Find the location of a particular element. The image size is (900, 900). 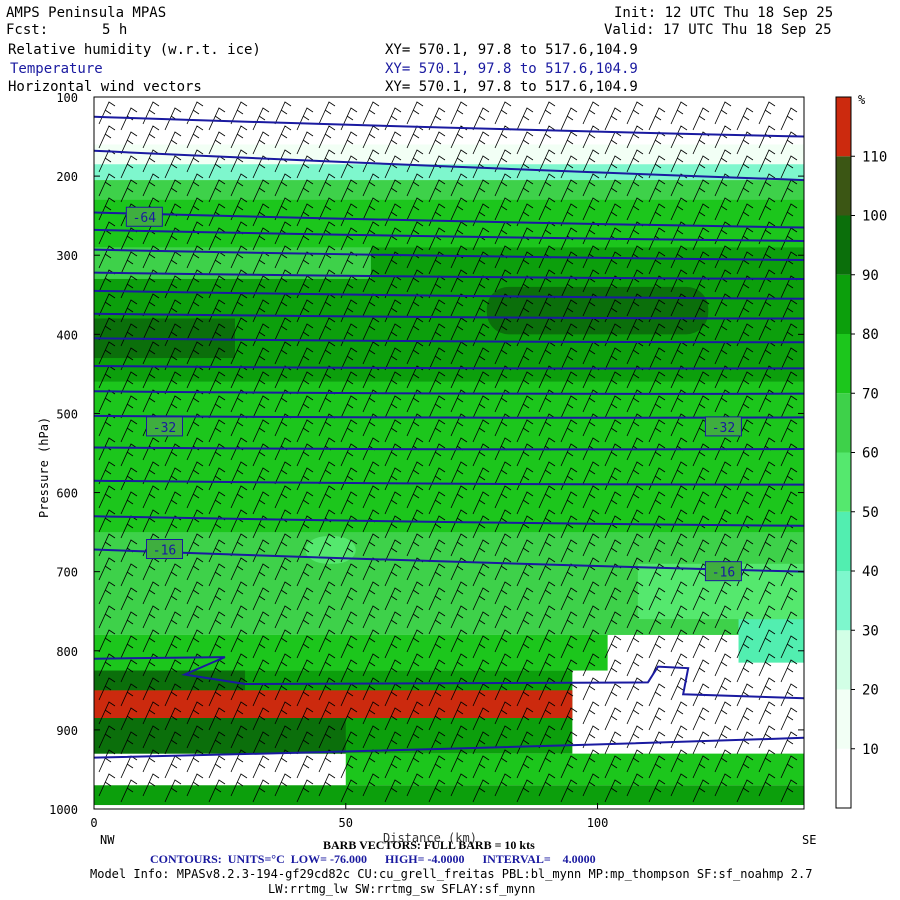

colorbar-label-4: 50 is located at coordinates (870, 513).